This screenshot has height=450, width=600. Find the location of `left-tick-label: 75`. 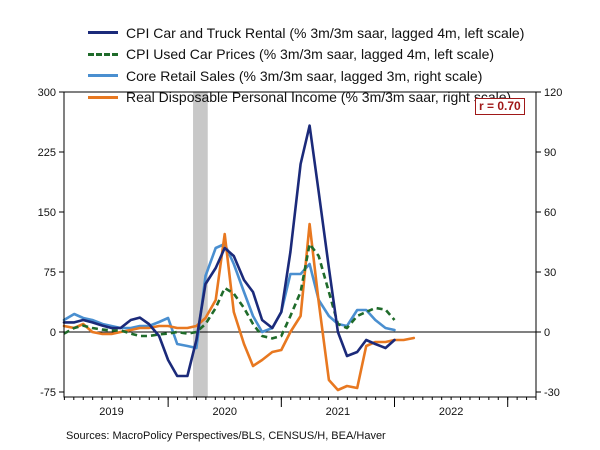

left-tick-label: 75 is located at coordinates (50, 273).